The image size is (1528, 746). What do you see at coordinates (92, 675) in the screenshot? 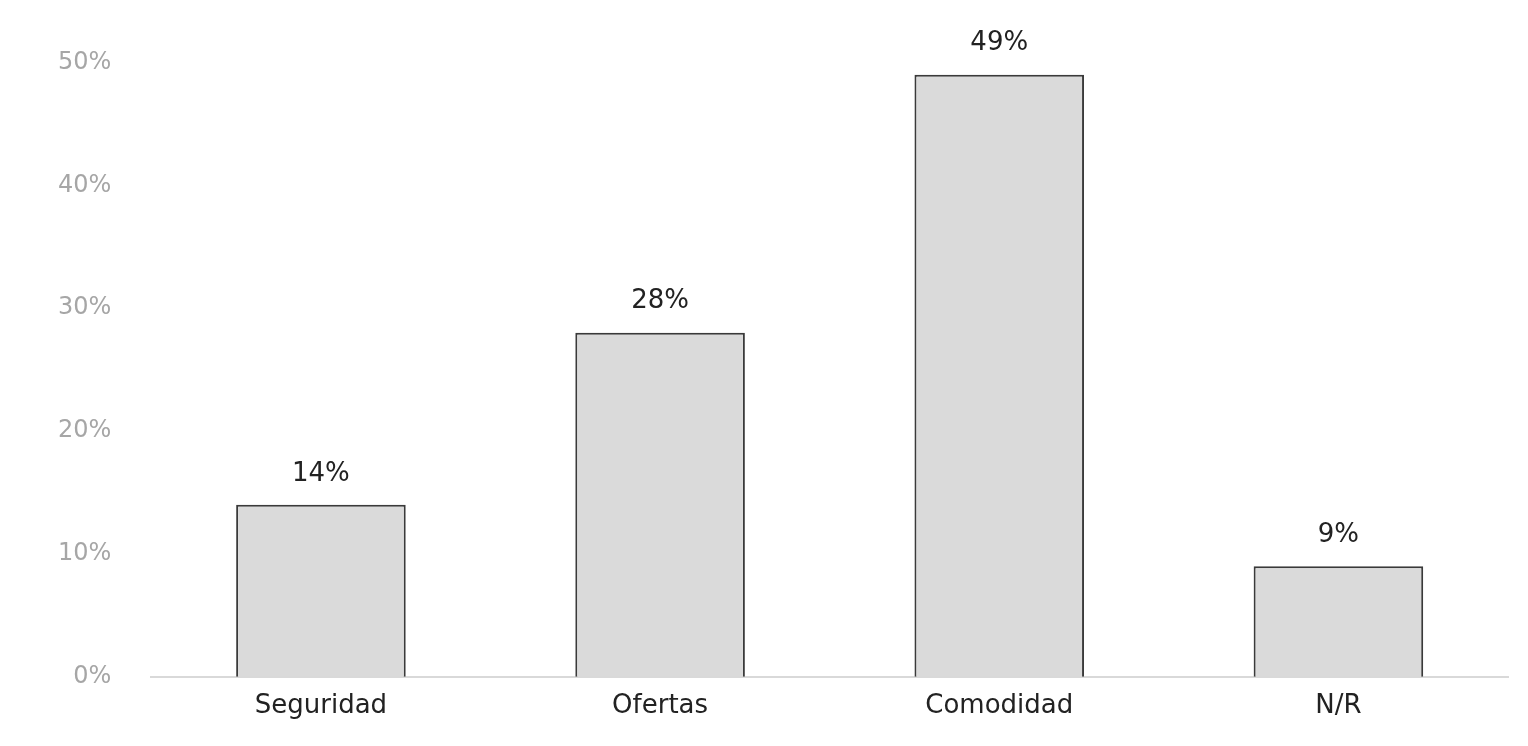
I see `y-tick-label: 0%` at bounding box center [92, 675].